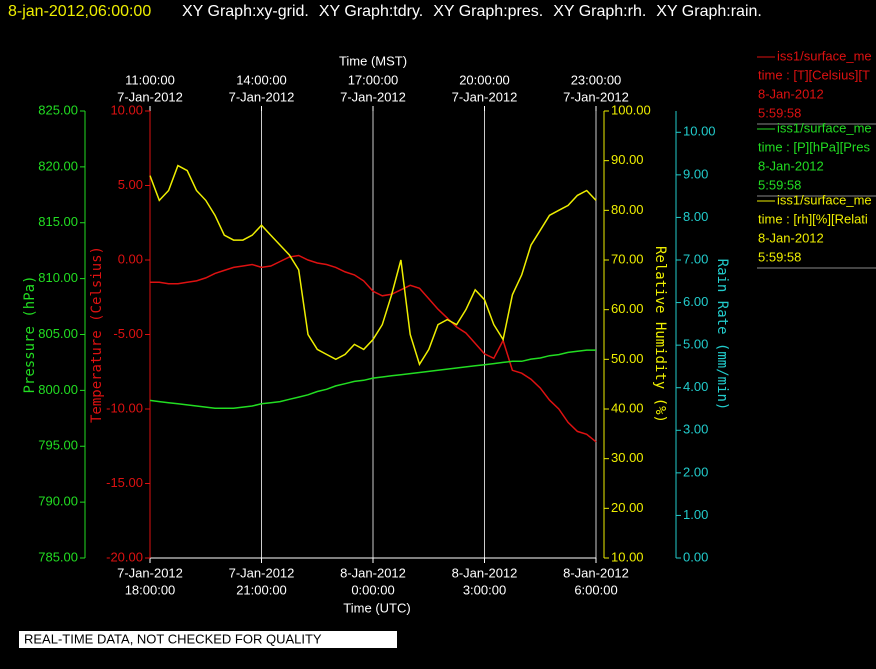 This screenshot has height=669, width=876. What do you see at coordinates (58, 165) in the screenshot?
I see `y-tick-label: 820.00` at bounding box center [58, 165].